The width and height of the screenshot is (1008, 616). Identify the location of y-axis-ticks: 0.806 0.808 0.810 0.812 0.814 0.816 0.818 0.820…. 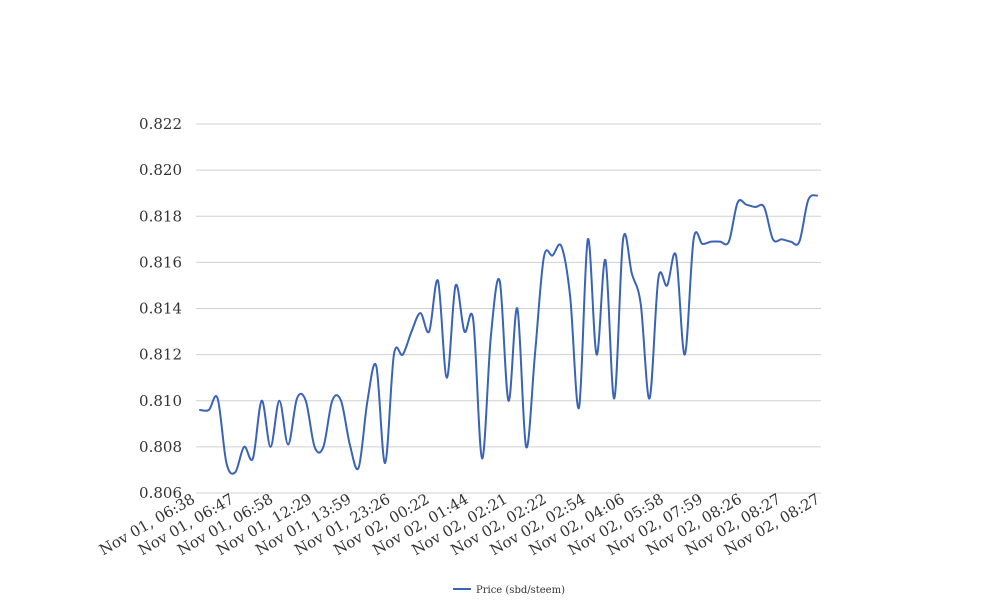
(160, 308).